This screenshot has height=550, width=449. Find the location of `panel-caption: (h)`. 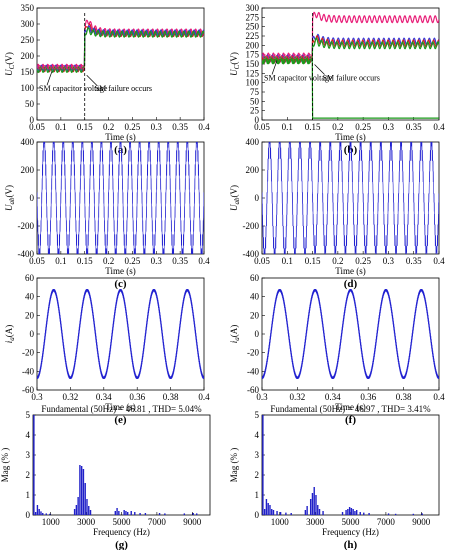

panel-caption: (h) is located at coordinates (351, 544).